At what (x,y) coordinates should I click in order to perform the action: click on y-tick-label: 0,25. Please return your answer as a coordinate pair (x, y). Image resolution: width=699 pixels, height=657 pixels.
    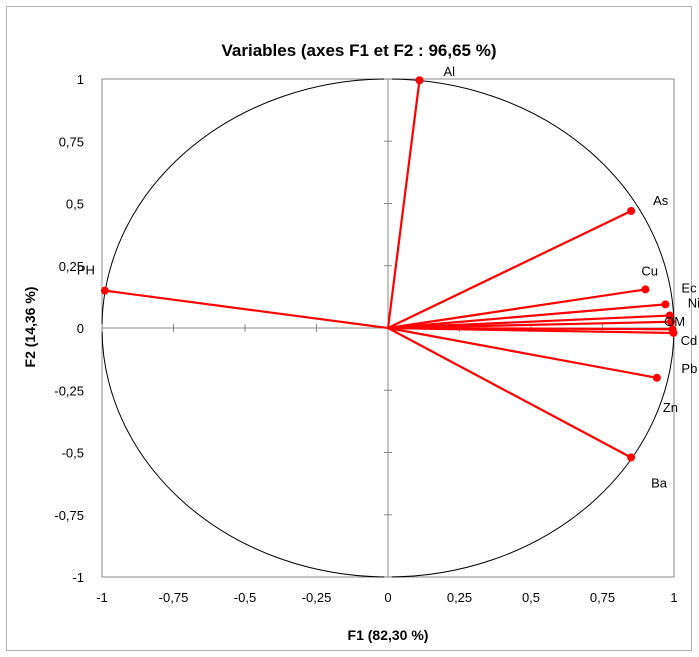
    Looking at the image, I should click on (71, 266).